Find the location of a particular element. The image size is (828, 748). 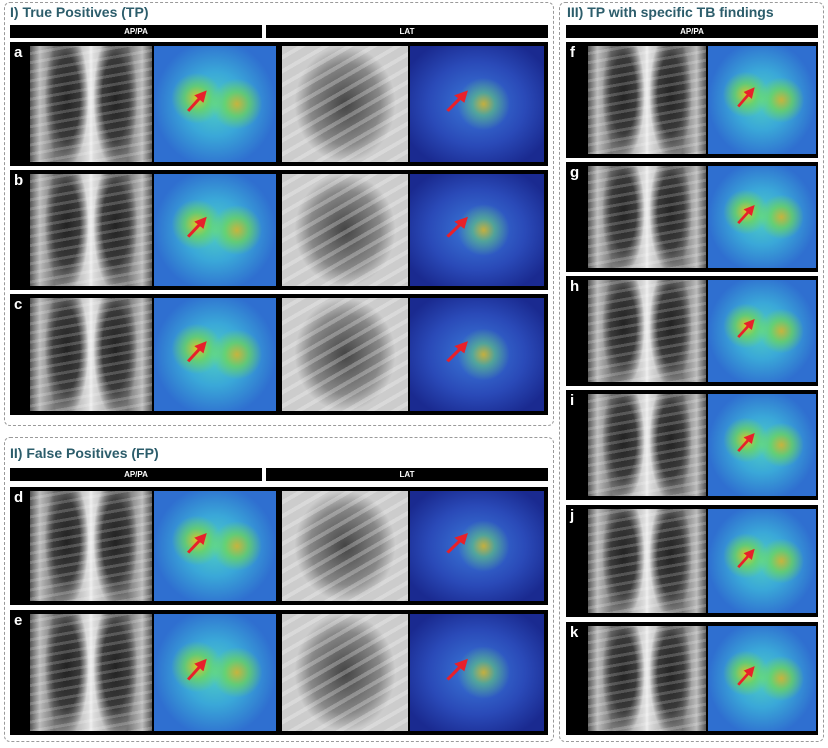

row-label: e is located at coordinates (18, 620).